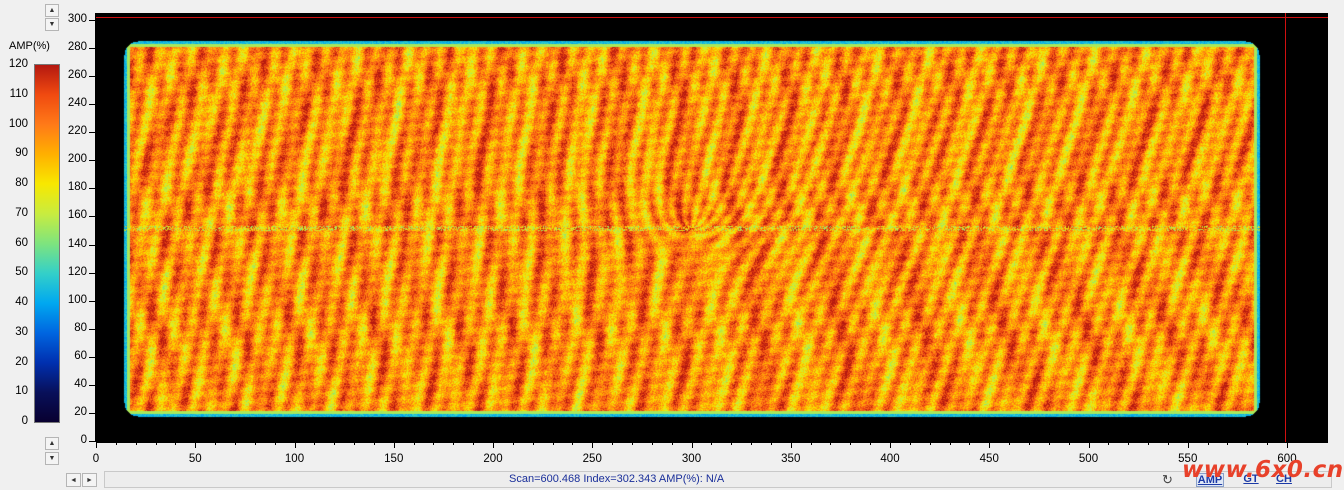  I want to click on y-axis-line, so click(95, 227).